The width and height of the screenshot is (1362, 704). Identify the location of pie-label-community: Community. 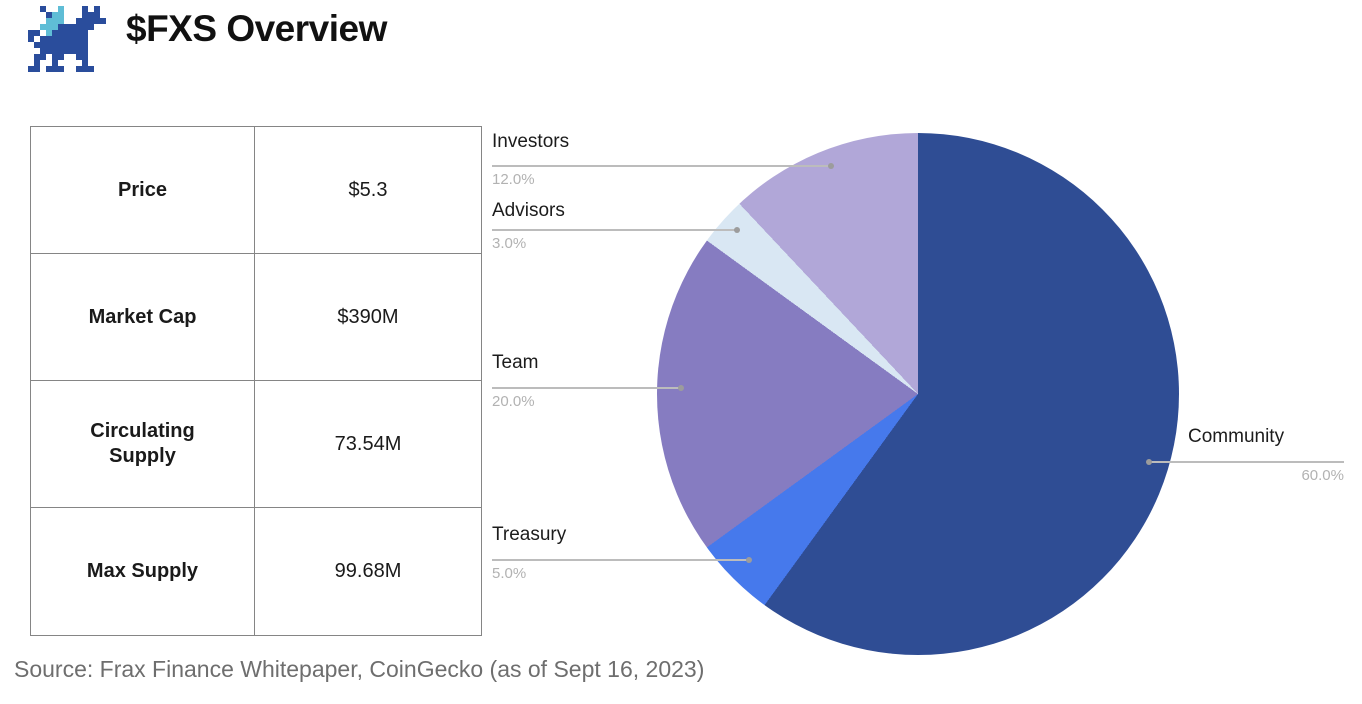
(1236, 436).